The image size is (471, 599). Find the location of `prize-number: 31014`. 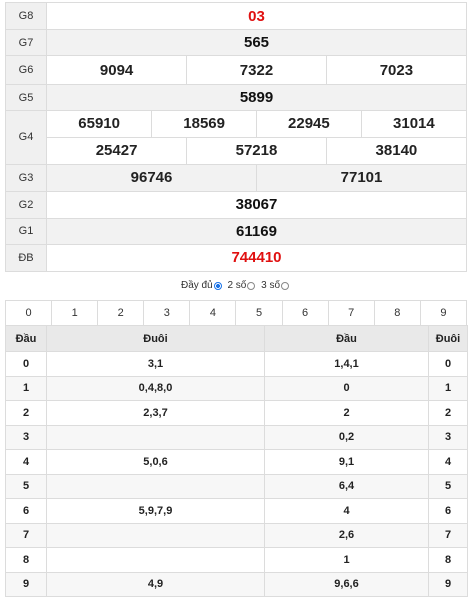

prize-number: 31014 is located at coordinates (413, 124).